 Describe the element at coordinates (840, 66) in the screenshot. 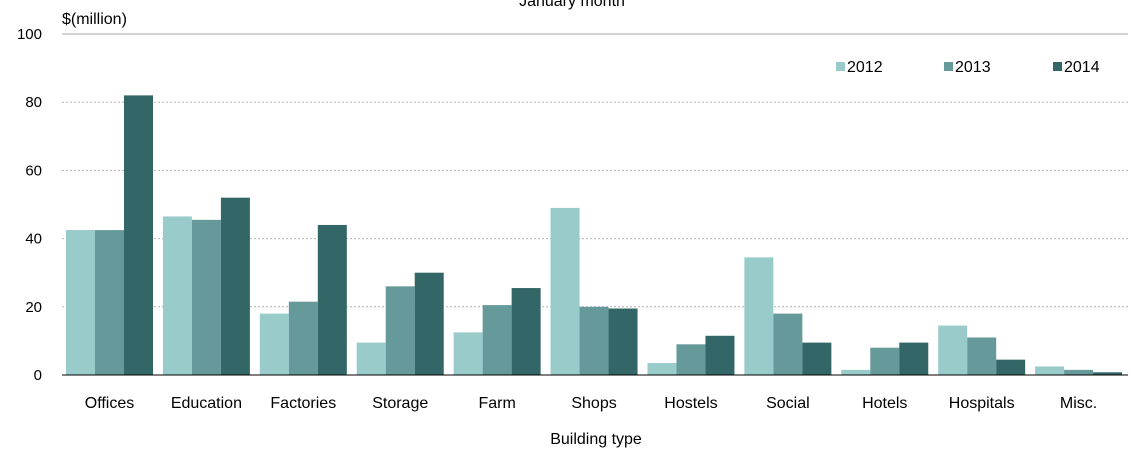

I see `legend-swatch-2012` at that location.